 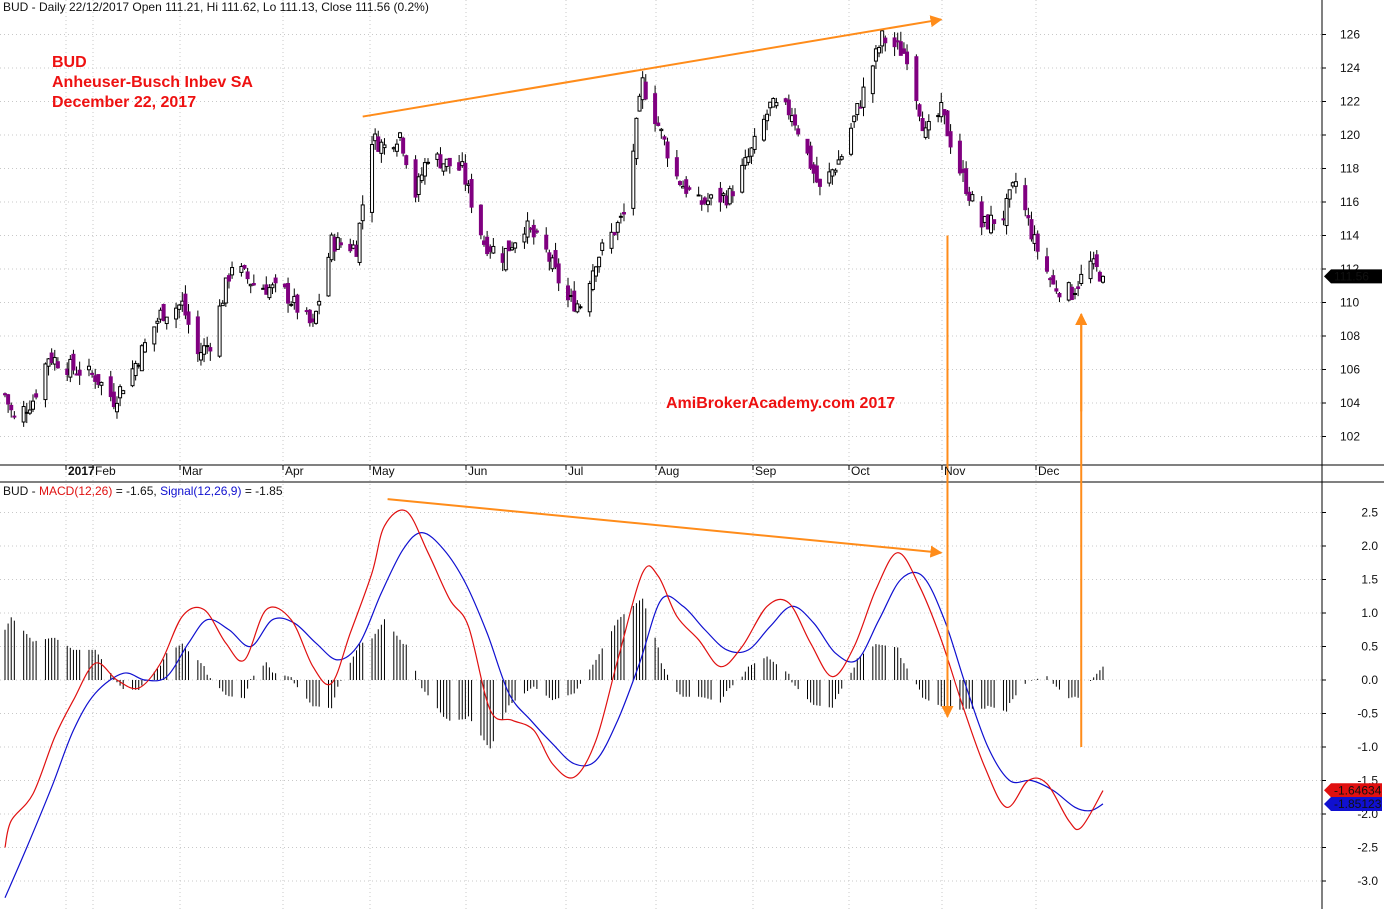 I want to click on price-tick-label: 118, so click(x=1349, y=169).